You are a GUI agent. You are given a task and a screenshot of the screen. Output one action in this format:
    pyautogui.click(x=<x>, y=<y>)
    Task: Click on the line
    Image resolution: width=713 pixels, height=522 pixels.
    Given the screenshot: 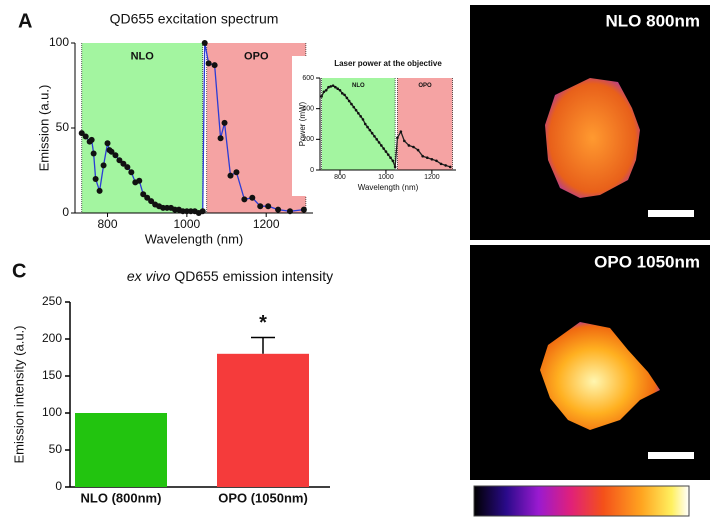 What is the action you would take?
    pyautogui.click(x=386, y=126)
    